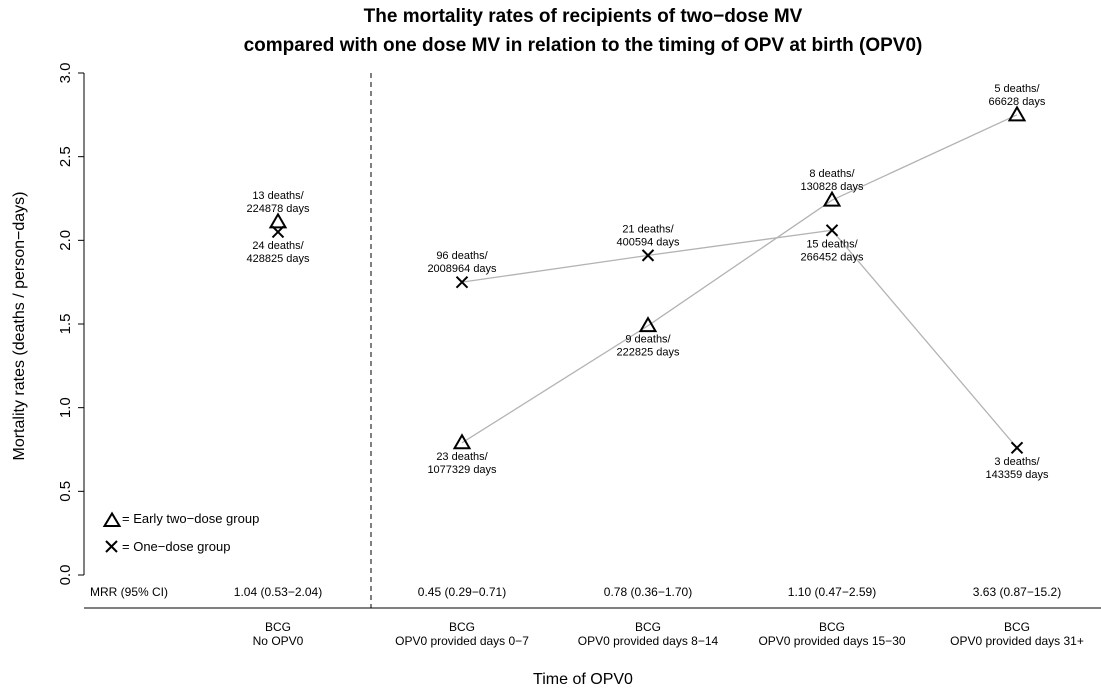 The image size is (1101, 691). What do you see at coordinates (648, 340) in the screenshot?
I see `two-dose-annotation: 9 deaths/` at bounding box center [648, 340].